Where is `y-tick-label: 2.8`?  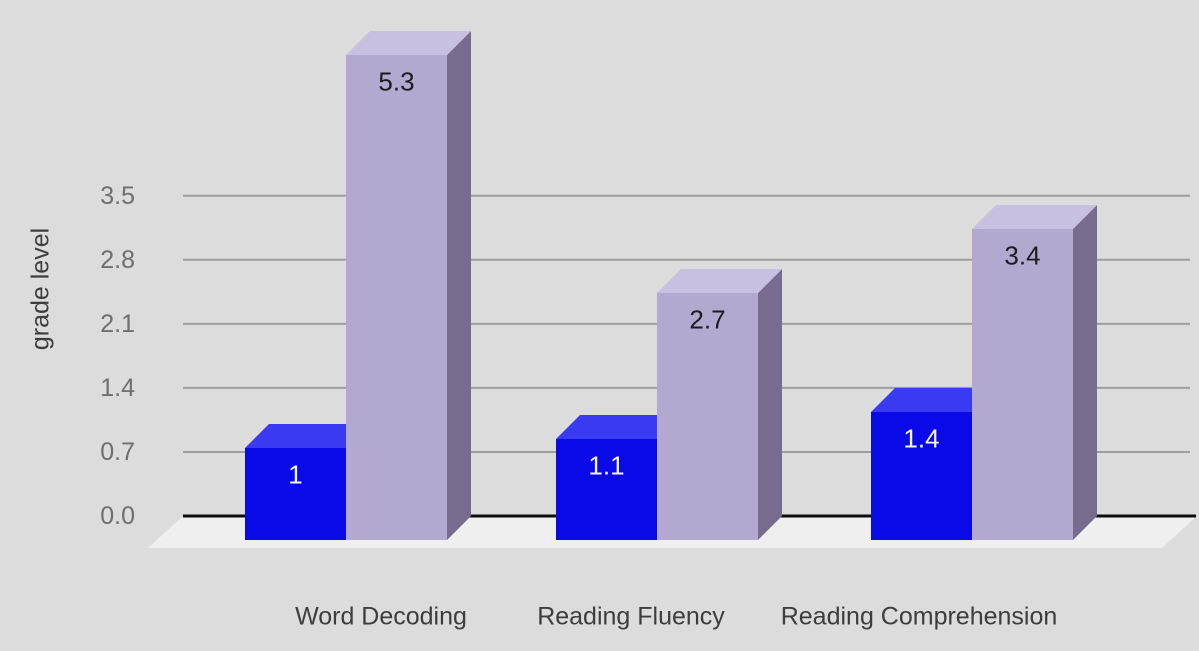
y-tick-label: 2.8 is located at coordinates (117, 259).